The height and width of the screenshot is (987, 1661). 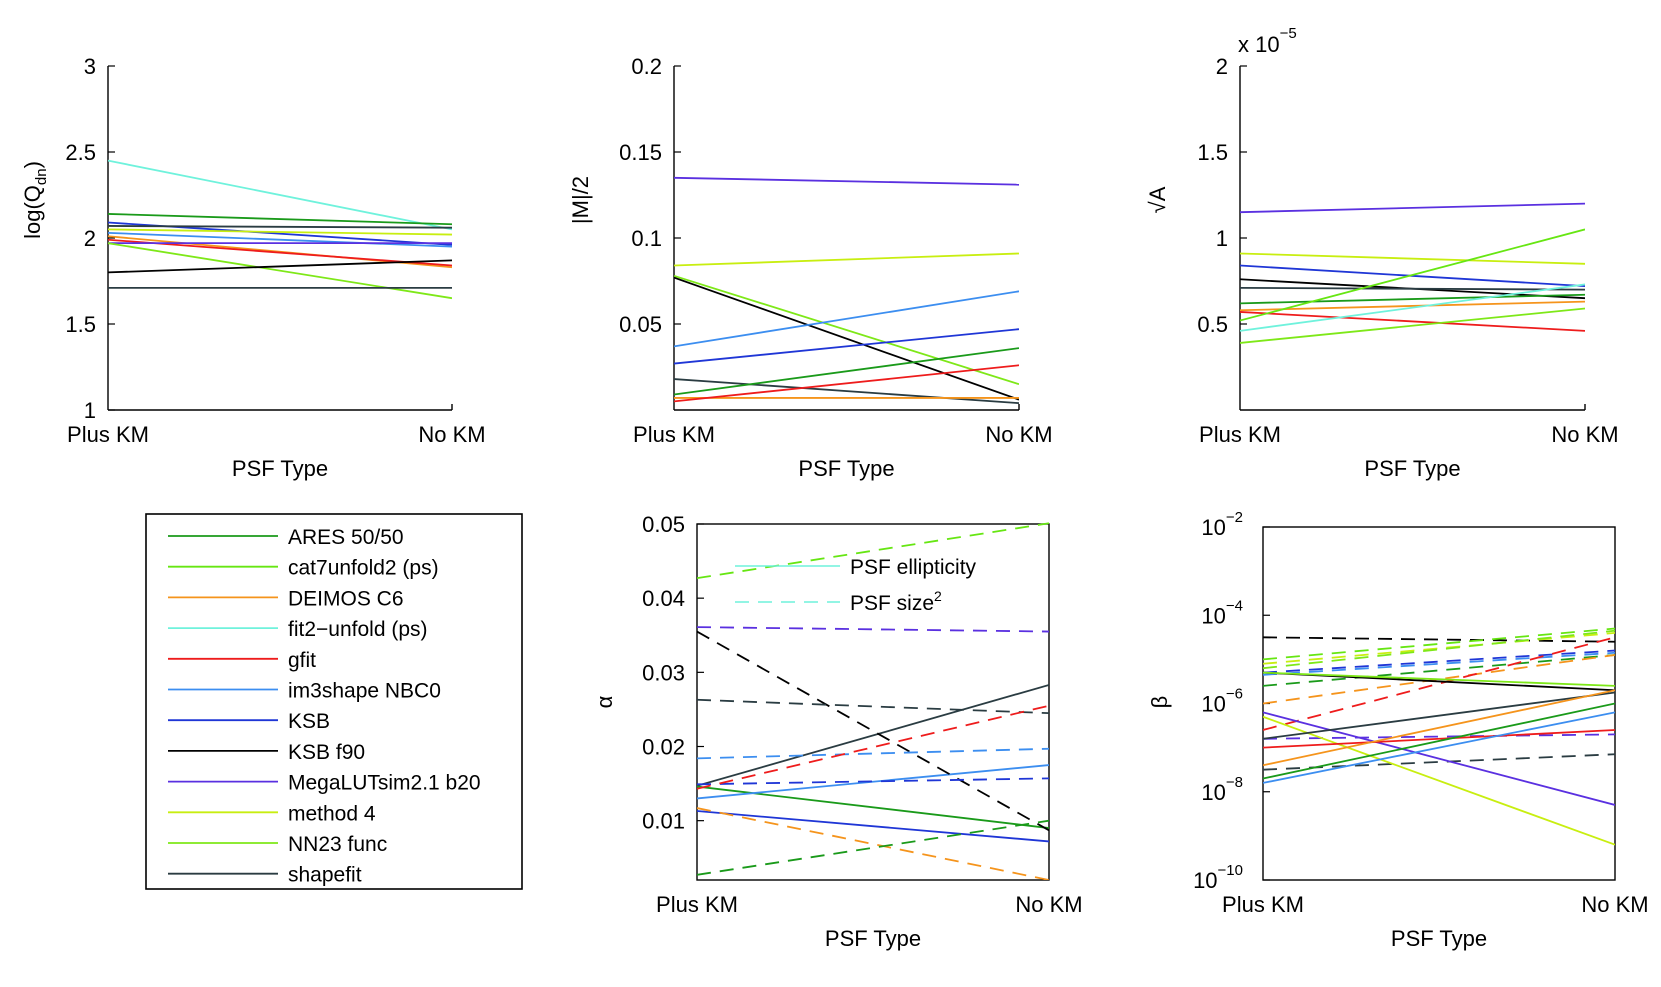 What do you see at coordinates (913, 567) in the screenshot?
I see `inner-legend-ellipticity: PSF ellipticity` at bounding box center [913, 567].